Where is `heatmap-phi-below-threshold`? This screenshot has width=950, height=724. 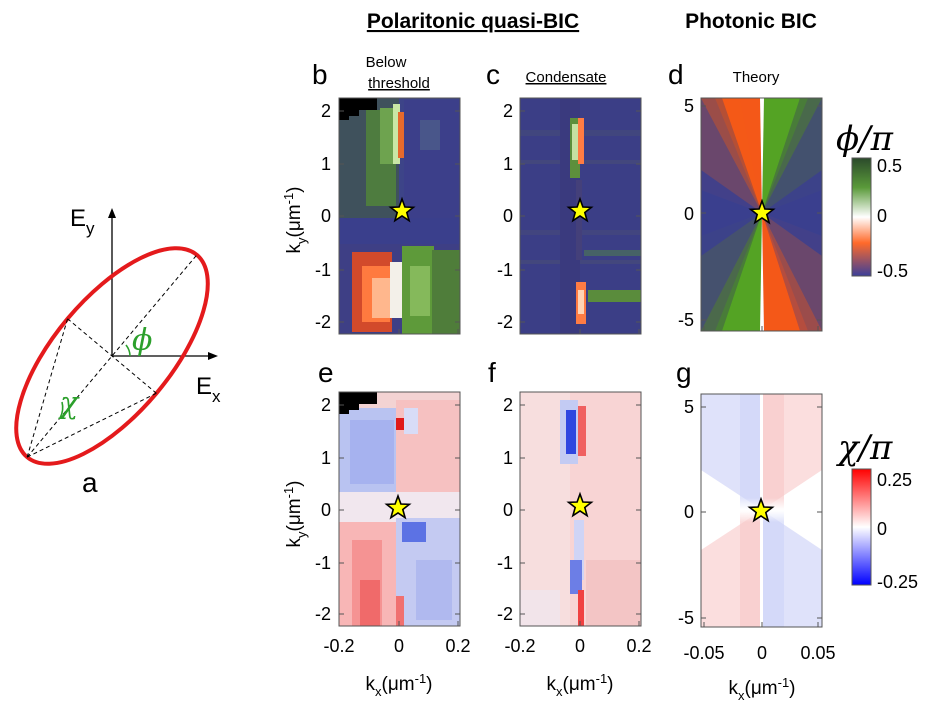
heatmap-phi-below-threshold is located at coordinates (399, 216).